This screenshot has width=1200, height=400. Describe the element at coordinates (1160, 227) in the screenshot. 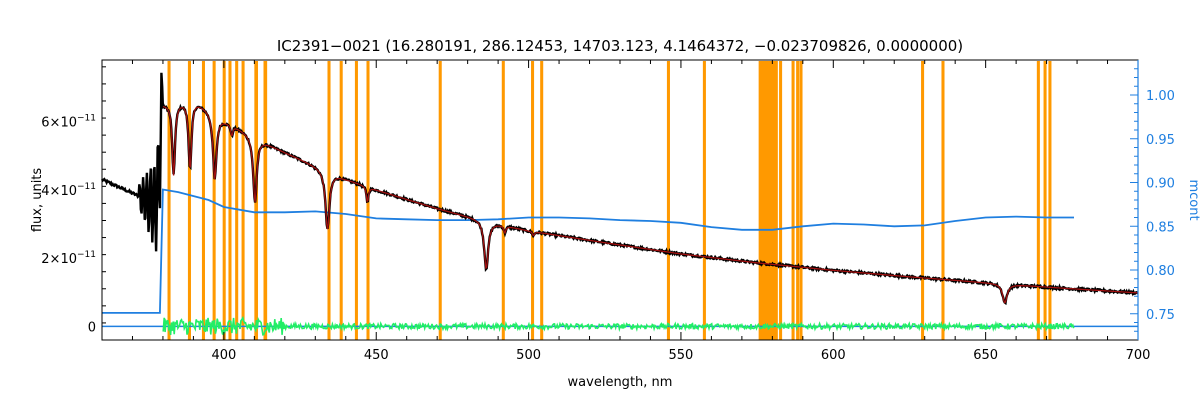

I see `y2-tick-label: 0.85` at that location.